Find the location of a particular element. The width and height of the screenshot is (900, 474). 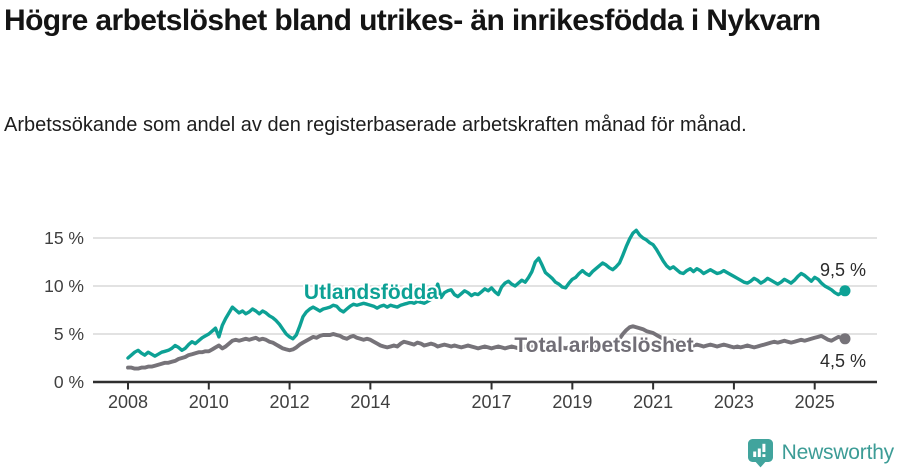

x-tick-label: 2014 is located at coordinates (370, 402).